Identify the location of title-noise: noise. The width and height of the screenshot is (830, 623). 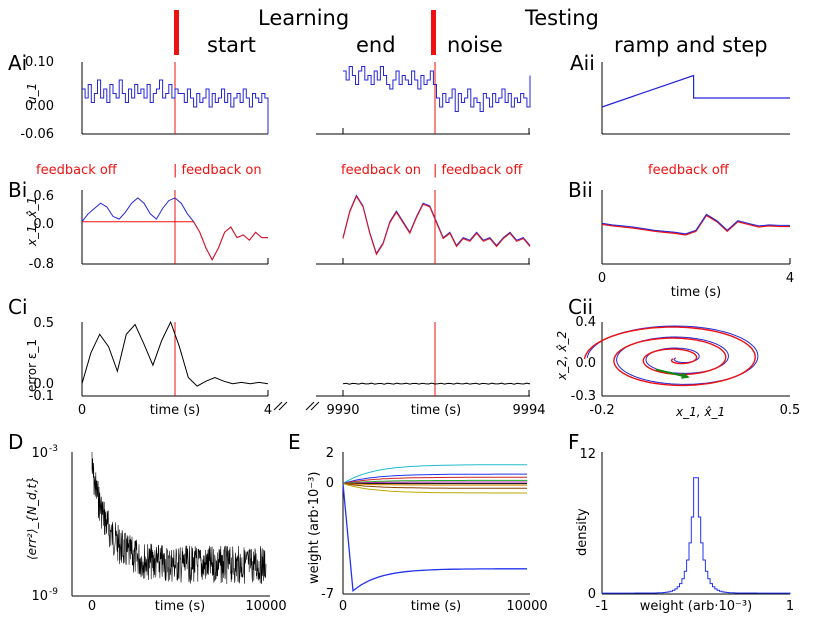
(475, 45).